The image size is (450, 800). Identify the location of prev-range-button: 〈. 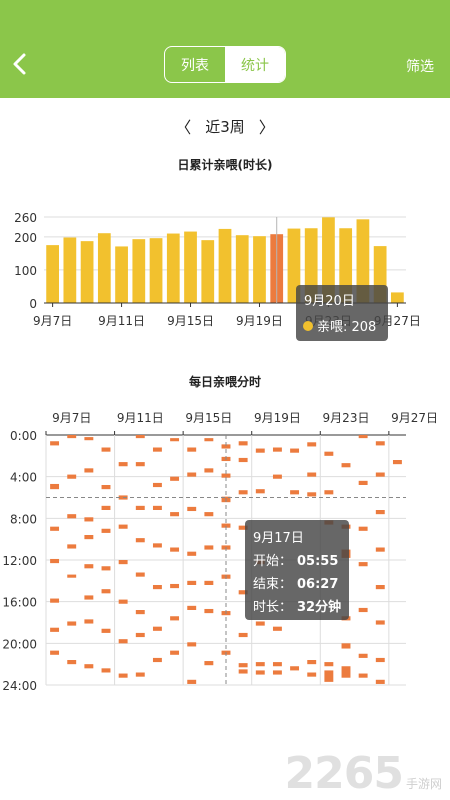
(183, 127).